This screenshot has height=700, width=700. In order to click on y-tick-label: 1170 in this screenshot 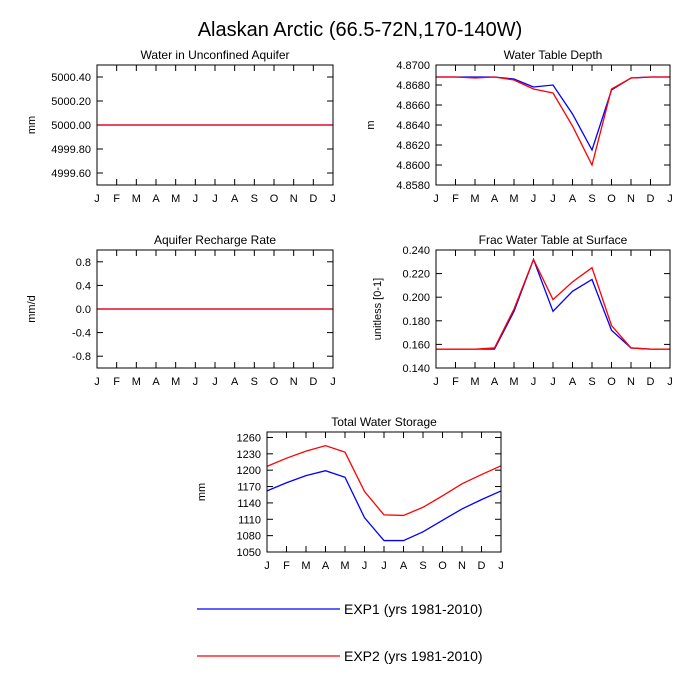, I will do `click(249, 488)`.